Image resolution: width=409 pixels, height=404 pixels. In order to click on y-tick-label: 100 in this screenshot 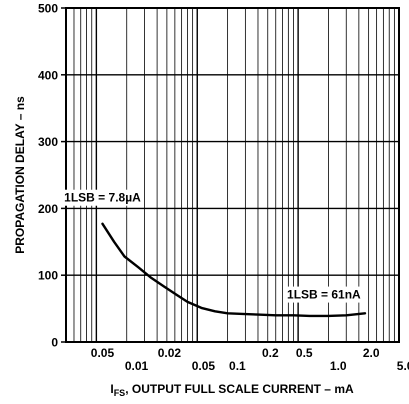, I will do `click(48, 276)`.